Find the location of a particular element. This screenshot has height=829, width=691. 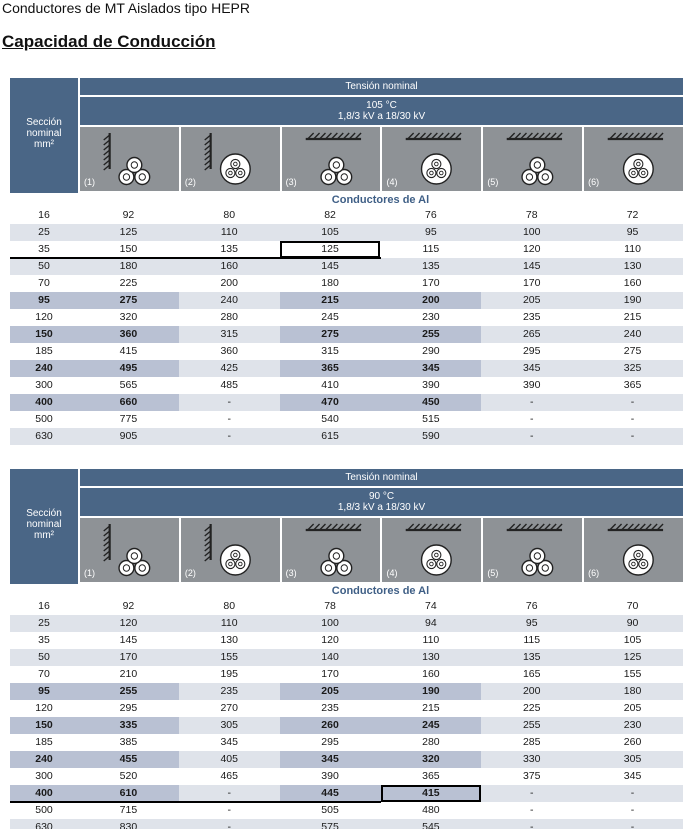

section-label-line: mm² is located at coordinates (44, 535).